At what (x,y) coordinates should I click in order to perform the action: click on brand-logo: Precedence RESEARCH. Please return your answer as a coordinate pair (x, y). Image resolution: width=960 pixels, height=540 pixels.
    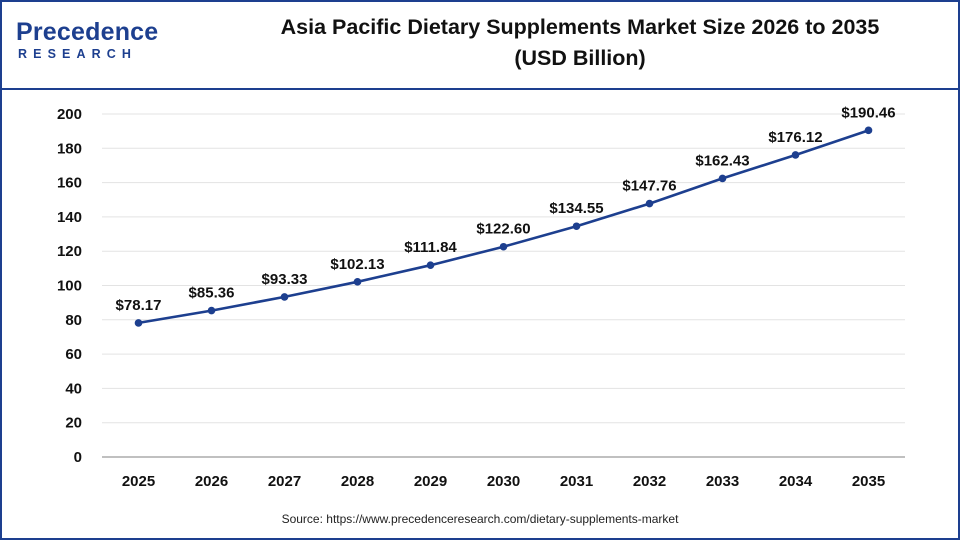
    Looking at the image, I should click on (101, 43).